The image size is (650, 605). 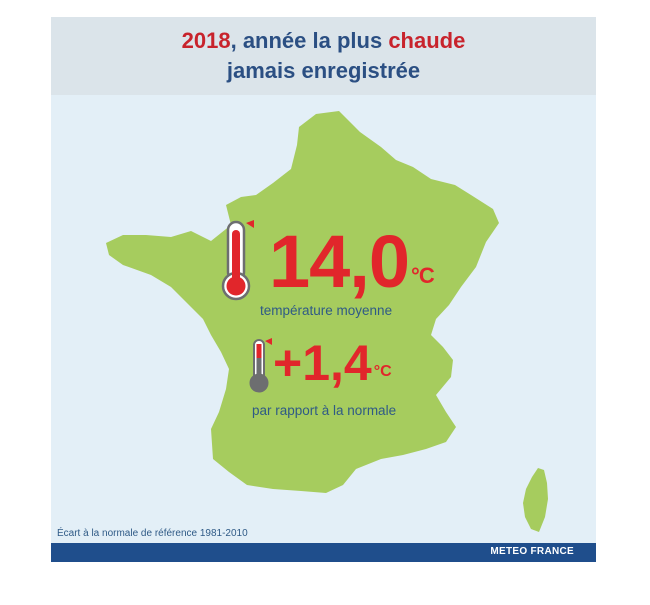 I want to click on brand-label: METEO FRANCE, so click(x=532, y=551).